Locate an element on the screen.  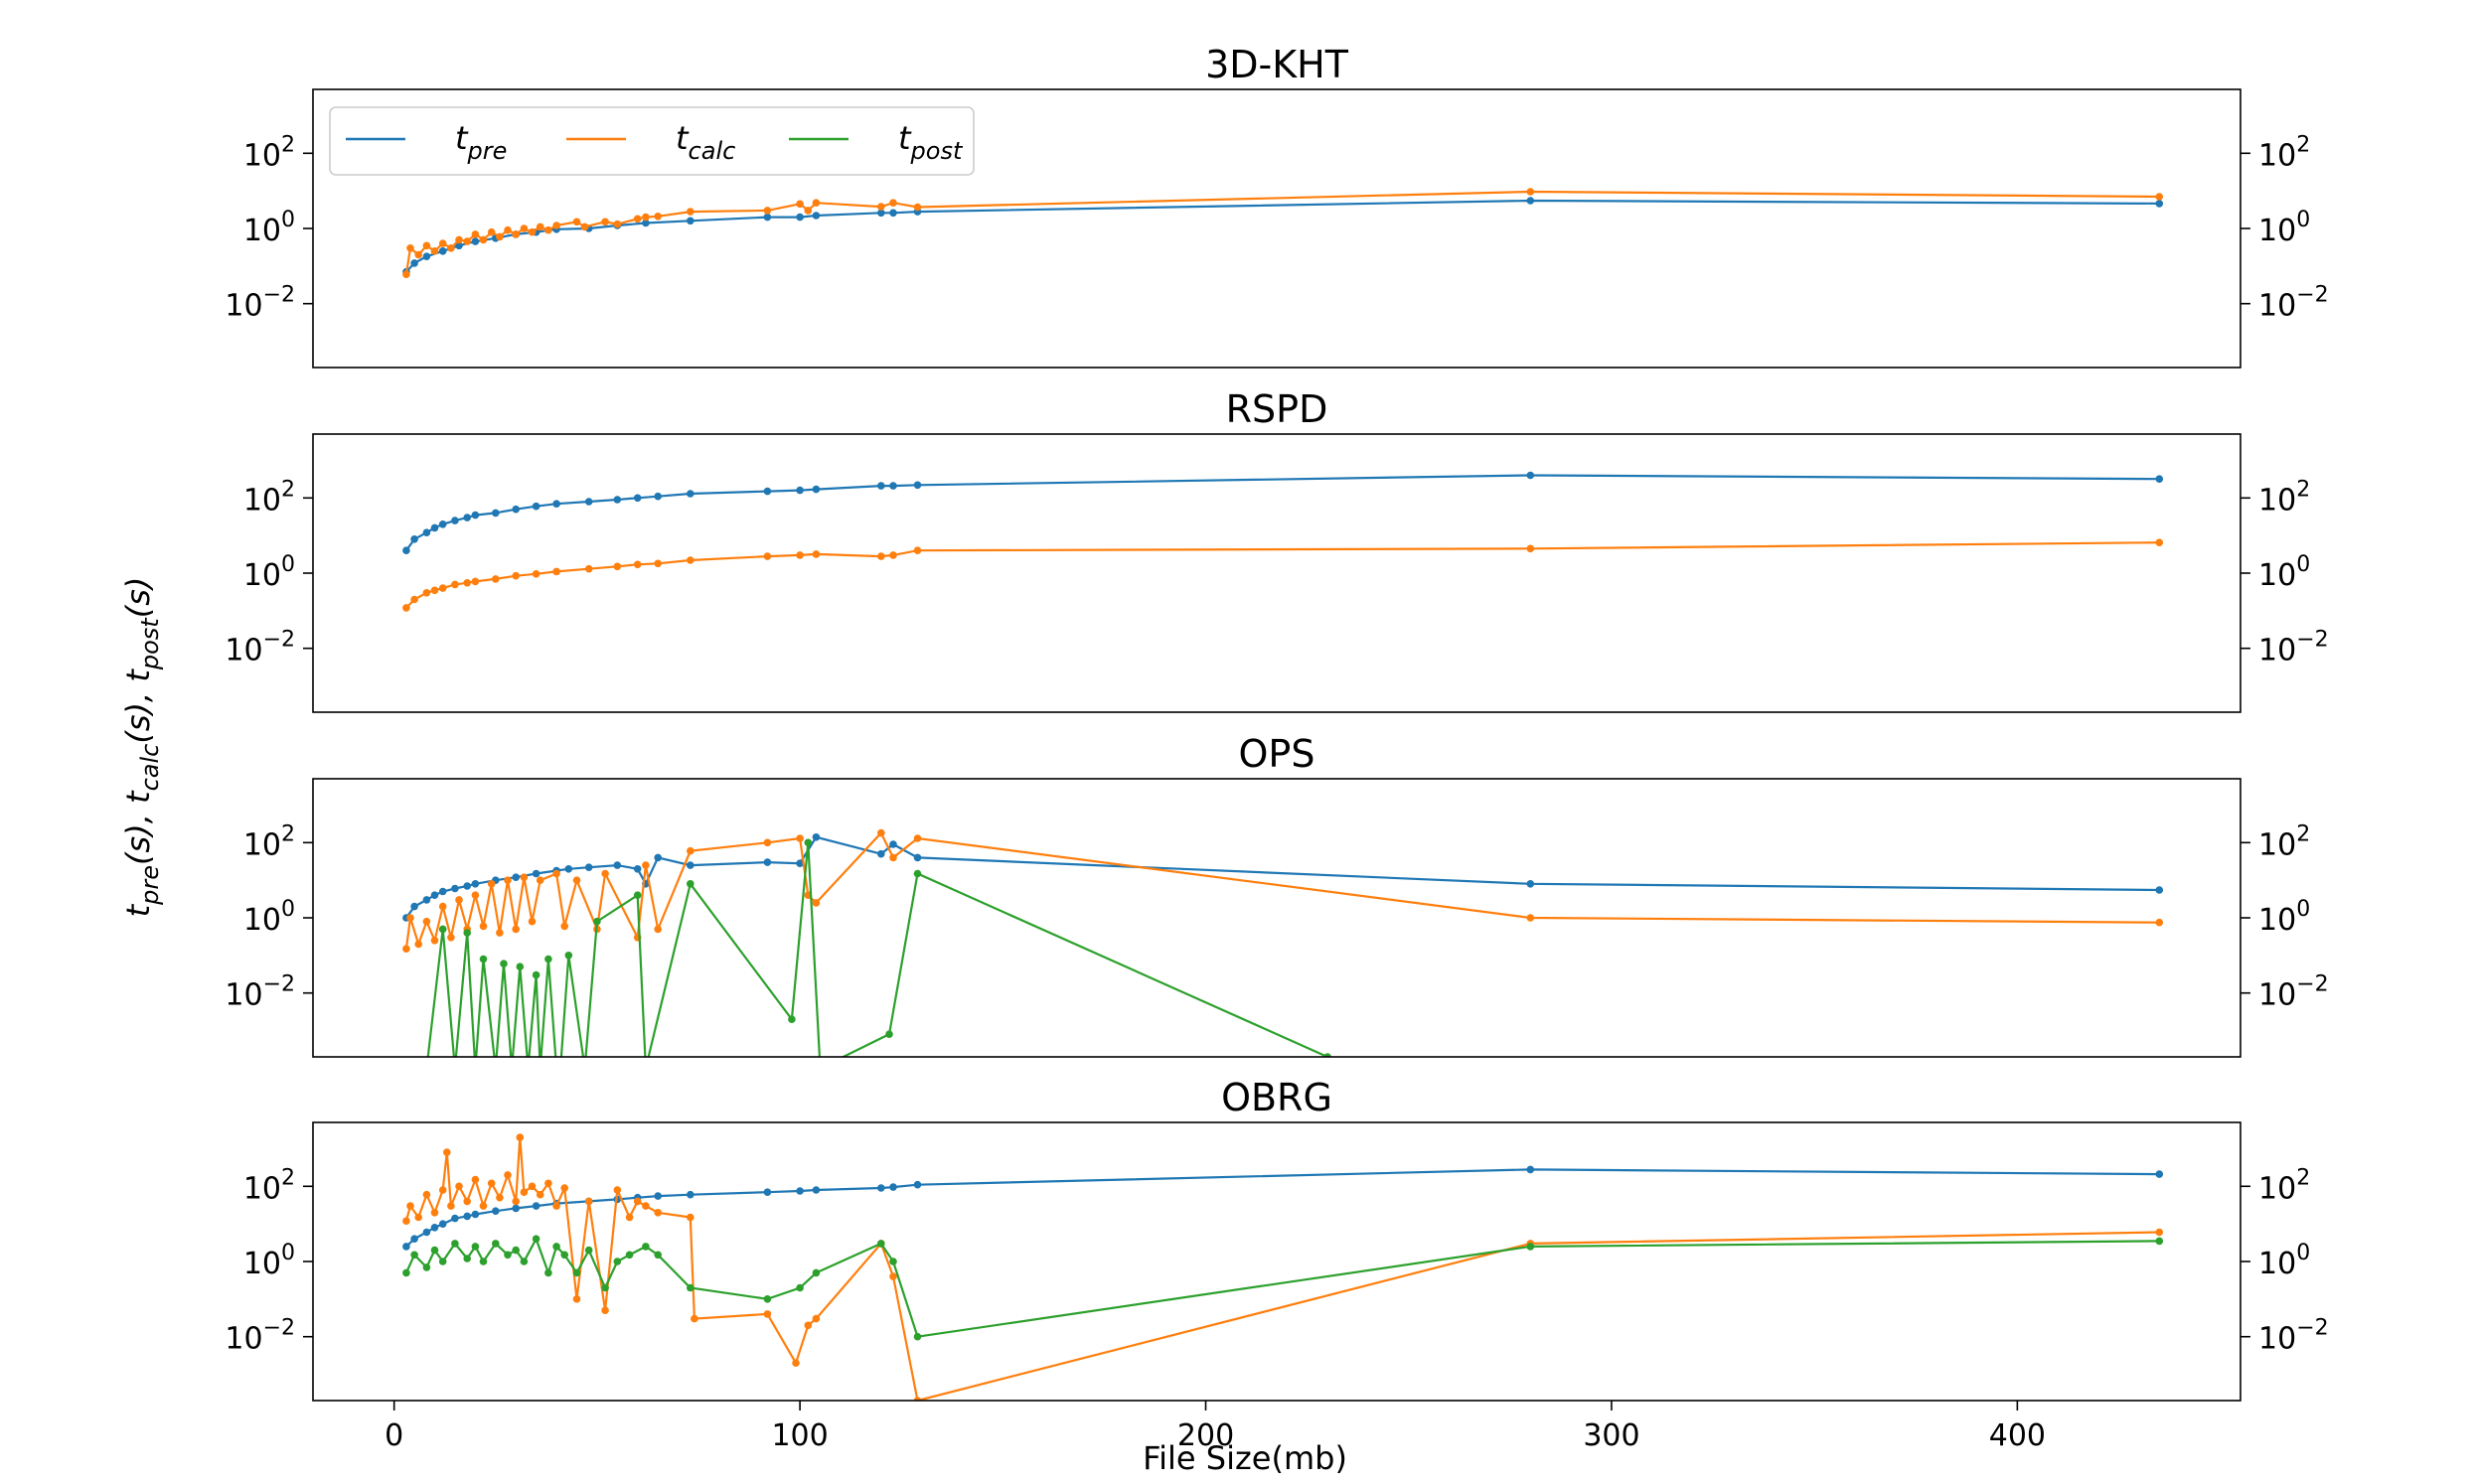
x-tick-label: 200 is located at coordinates (1205, 1435).